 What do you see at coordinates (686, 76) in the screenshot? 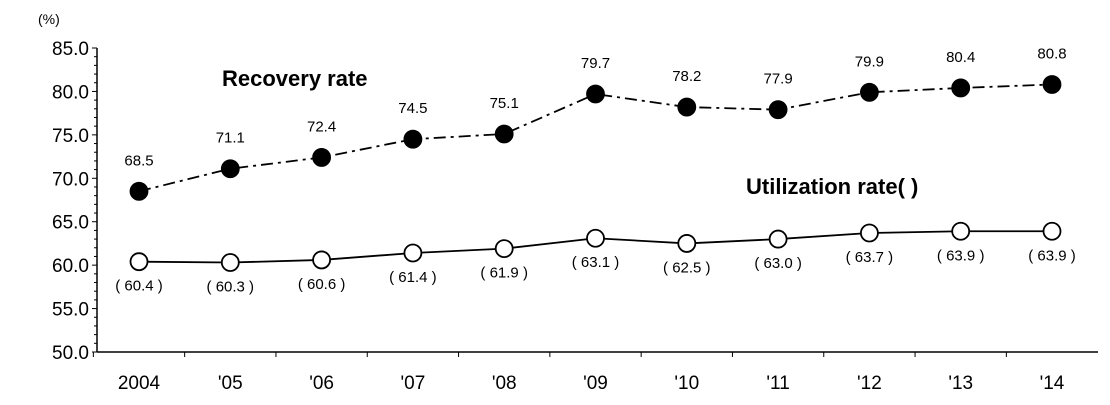
I see `series-0-data-label: 78.2` at bounding box center [686, 76].